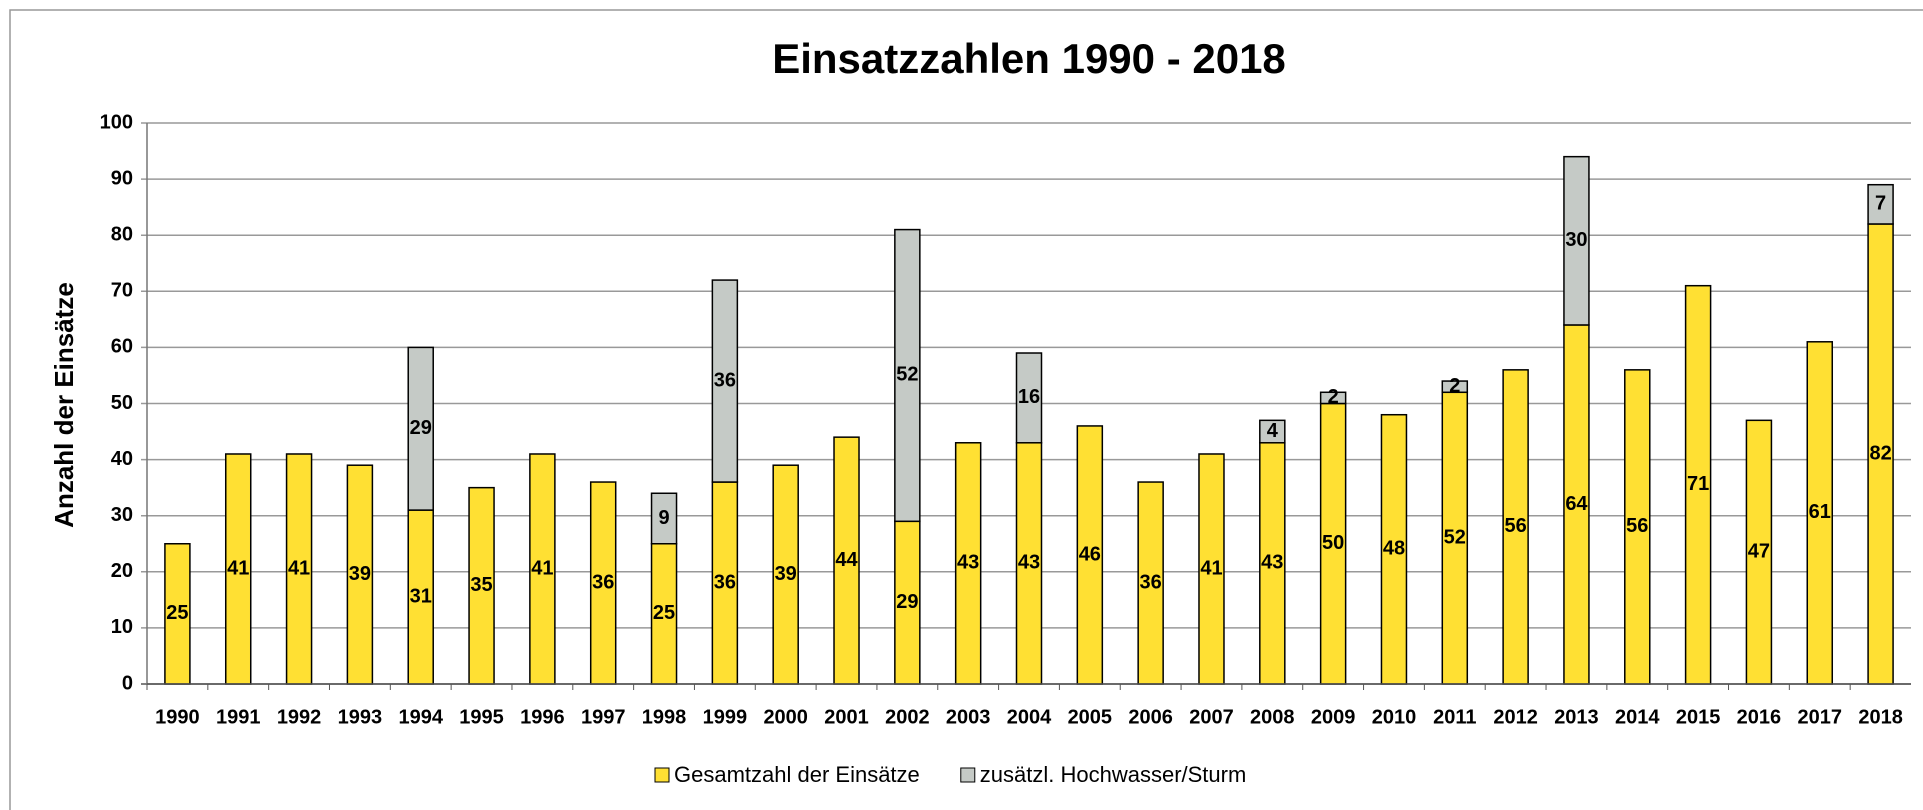 The height and width of the screenshot is (810, 1923). I want to click on x-tick-label: 2012, so click(1515, 717).